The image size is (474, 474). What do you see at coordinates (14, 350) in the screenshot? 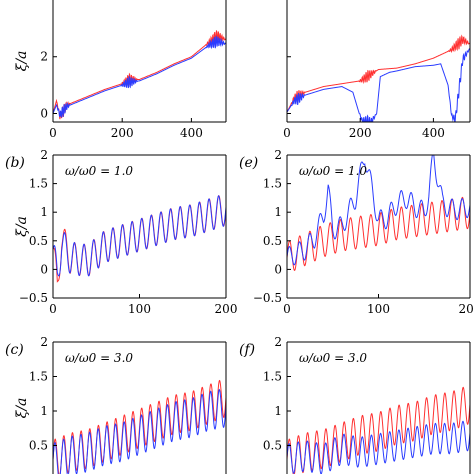
I see `panel-label-c: (c)` at bounding box center [14, 350].